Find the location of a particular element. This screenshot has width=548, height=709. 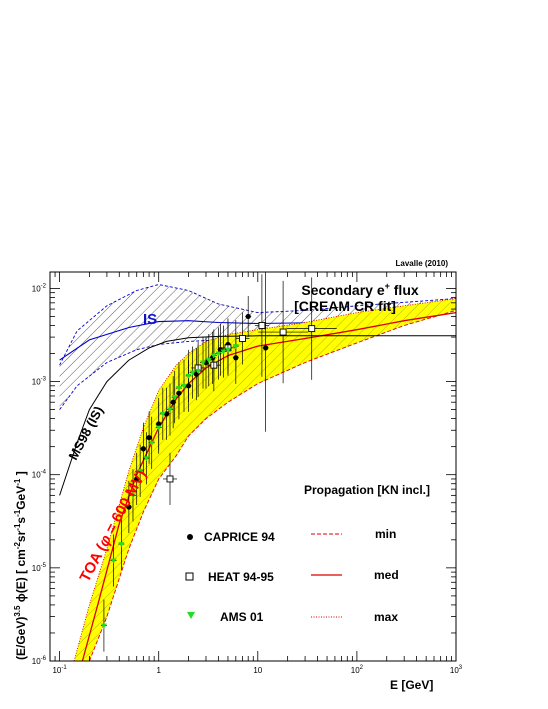

y-tick-label: 10⁻⁴ is located at coordinates (39, 475).